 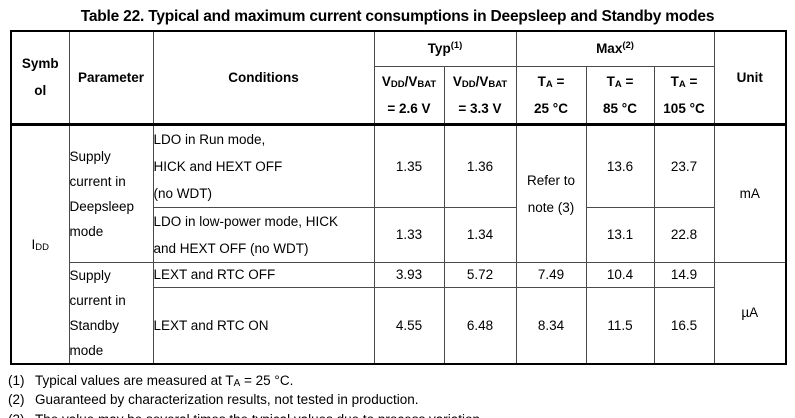 I want to click on ta-105-value: 105 °C, so click(x=684, y=108).